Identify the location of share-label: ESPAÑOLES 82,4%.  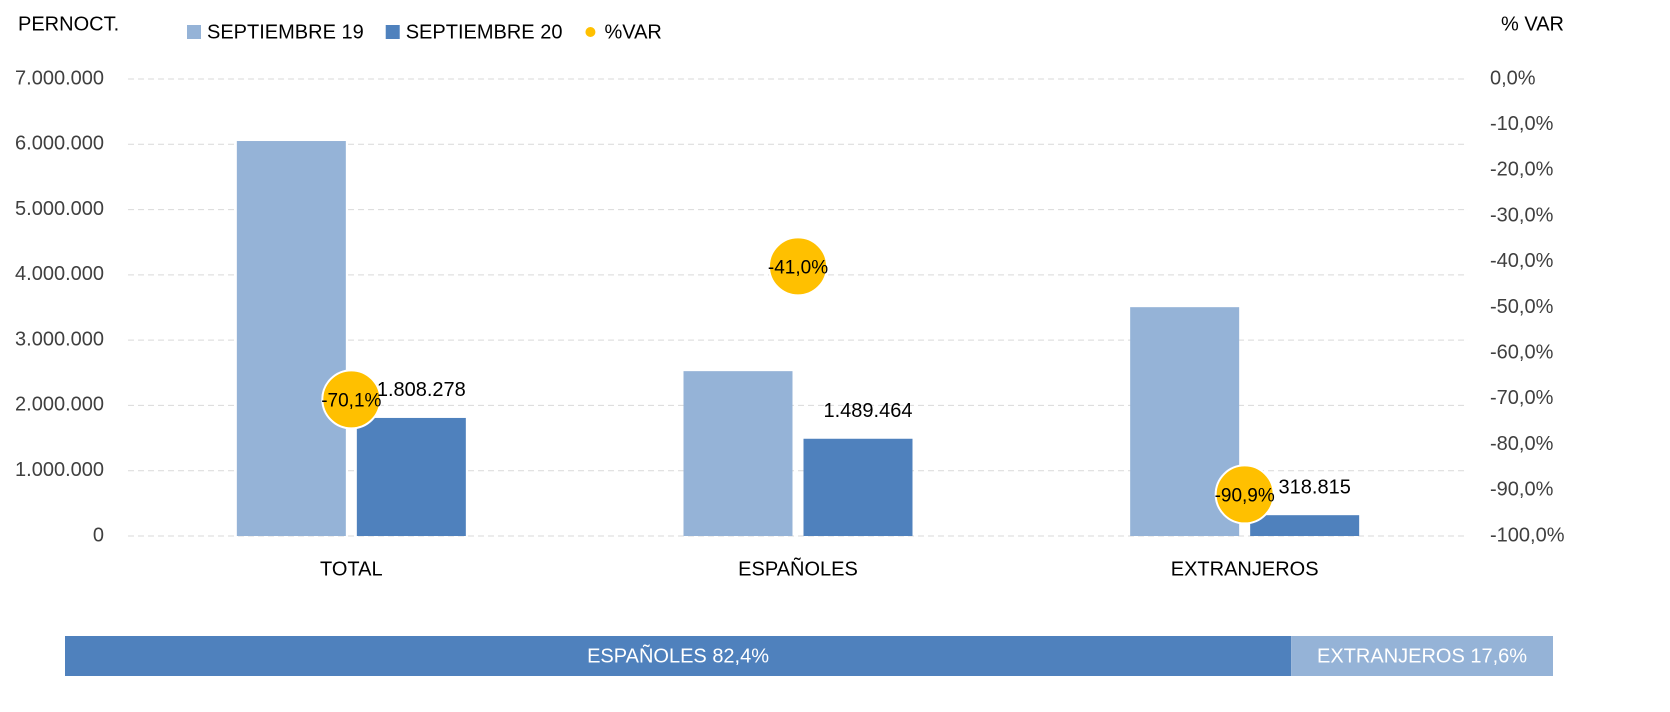
(678, 655).